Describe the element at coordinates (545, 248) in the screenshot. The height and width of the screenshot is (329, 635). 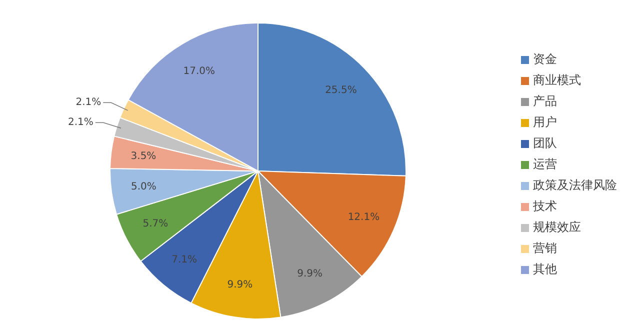
I see `legend-label: 营销` at that location.